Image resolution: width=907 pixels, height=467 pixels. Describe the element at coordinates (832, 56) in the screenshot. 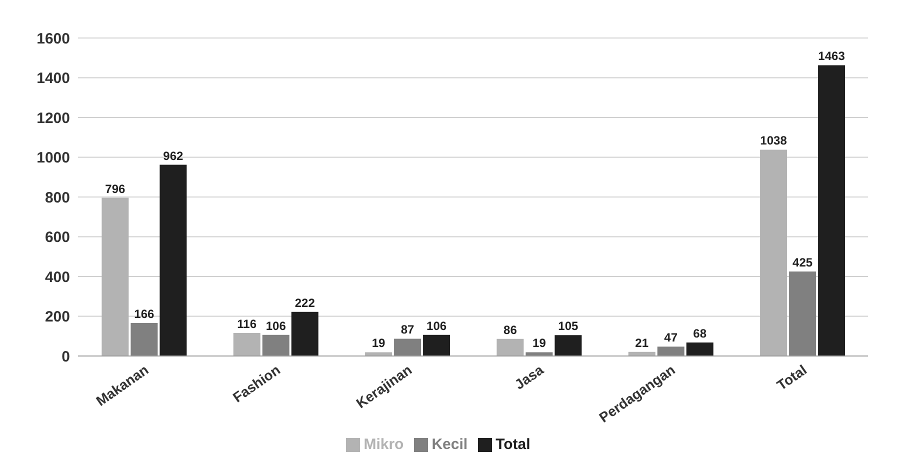

I see `data-label: 1463` at that location.